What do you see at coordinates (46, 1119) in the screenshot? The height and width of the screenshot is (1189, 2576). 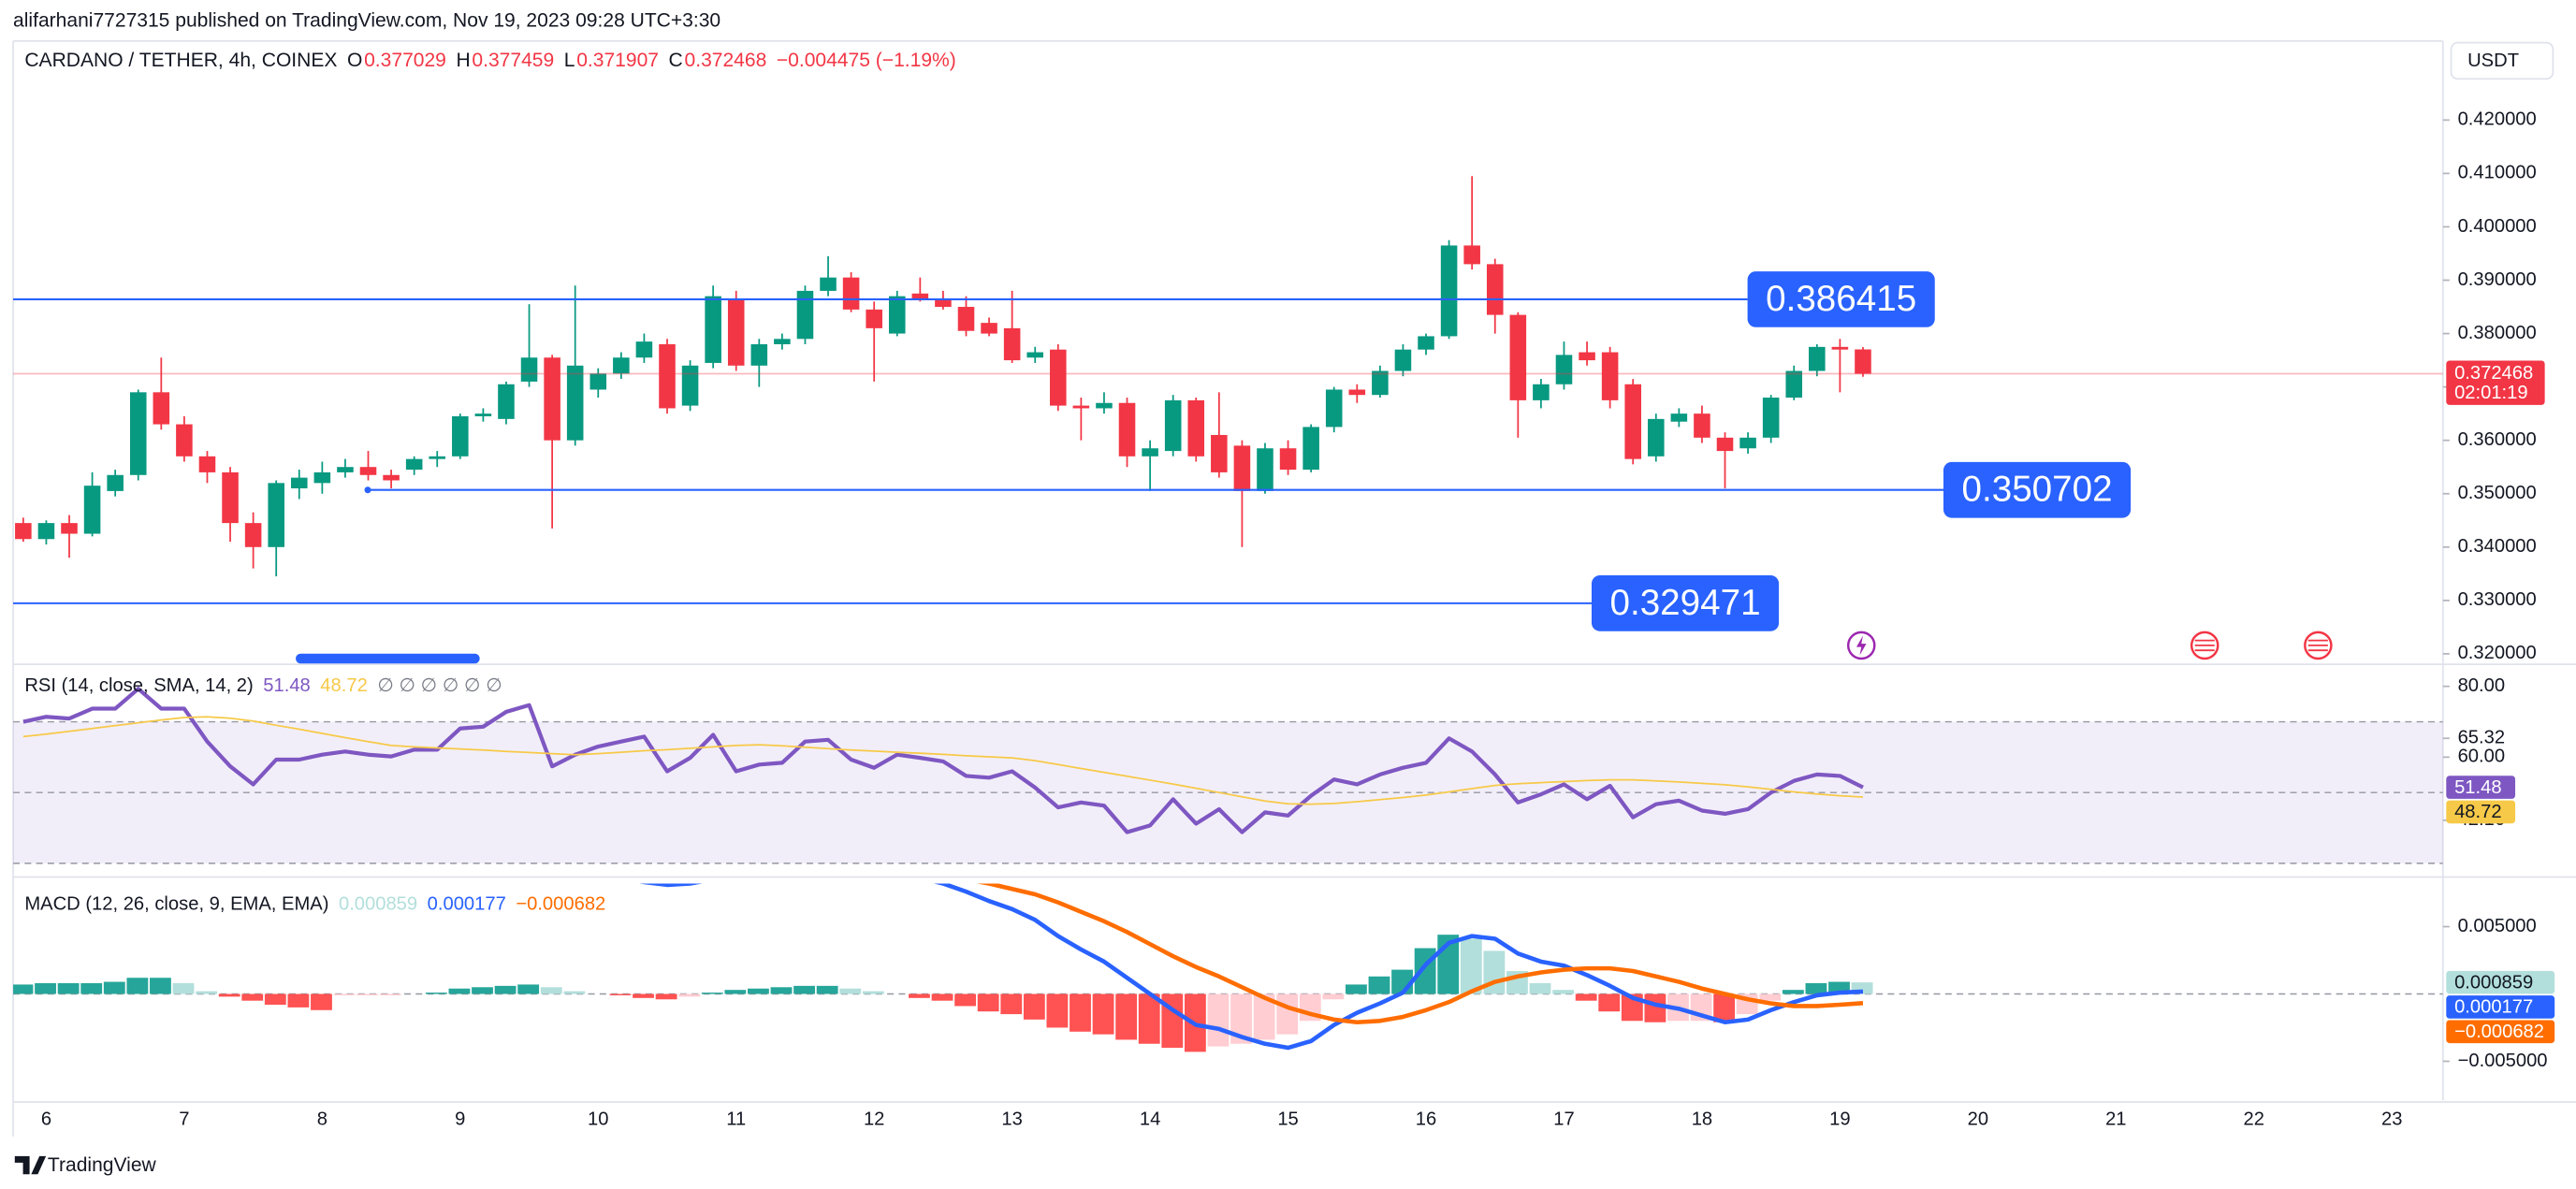 I see `x-tick-label: 6` at bounding box center [46, 1119].